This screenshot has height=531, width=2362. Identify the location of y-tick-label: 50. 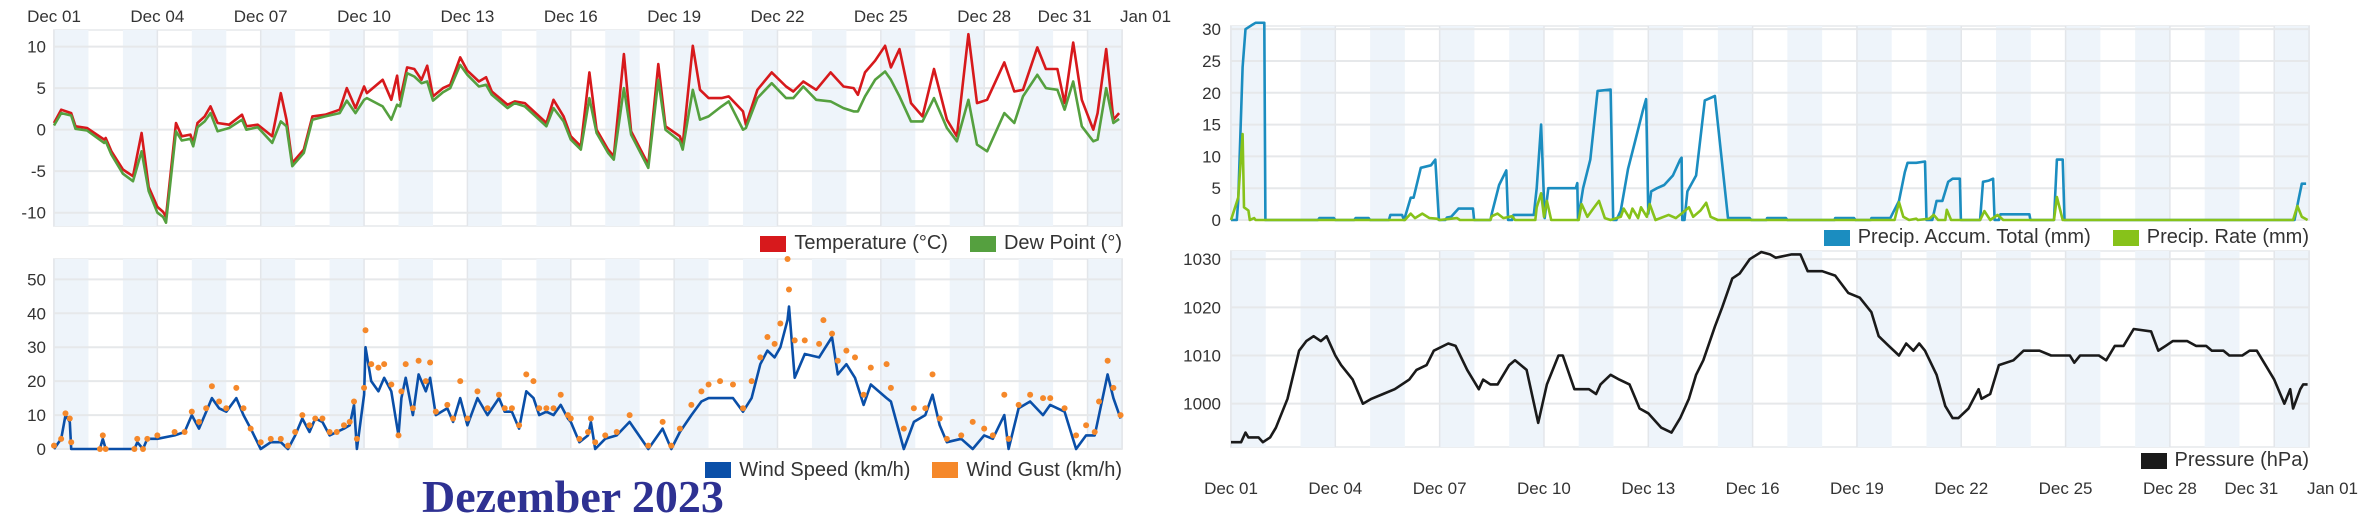
(36, 279).